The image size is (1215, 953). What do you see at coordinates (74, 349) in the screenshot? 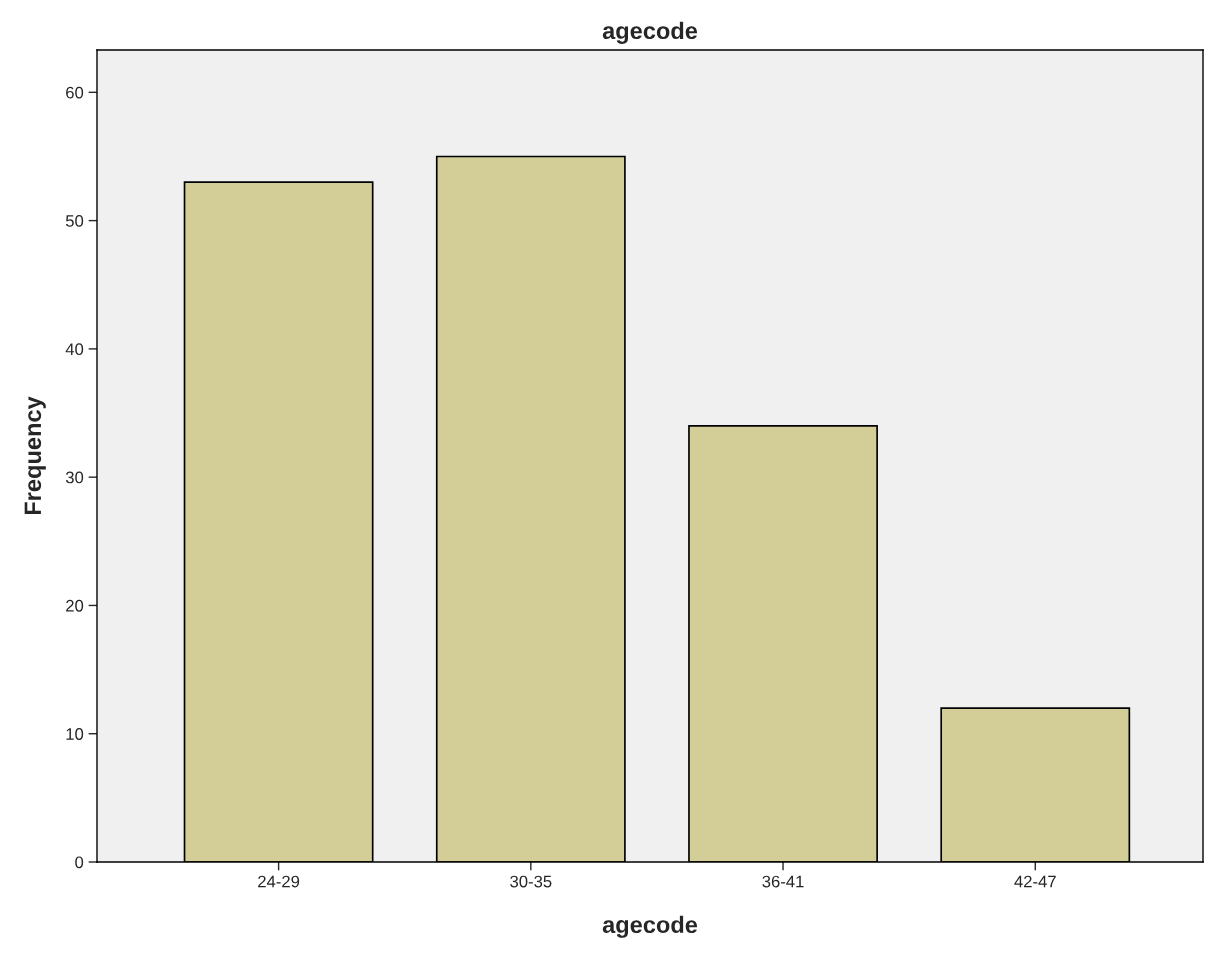
I see `y-tick-label: 40` at bounding box center [74, 349].